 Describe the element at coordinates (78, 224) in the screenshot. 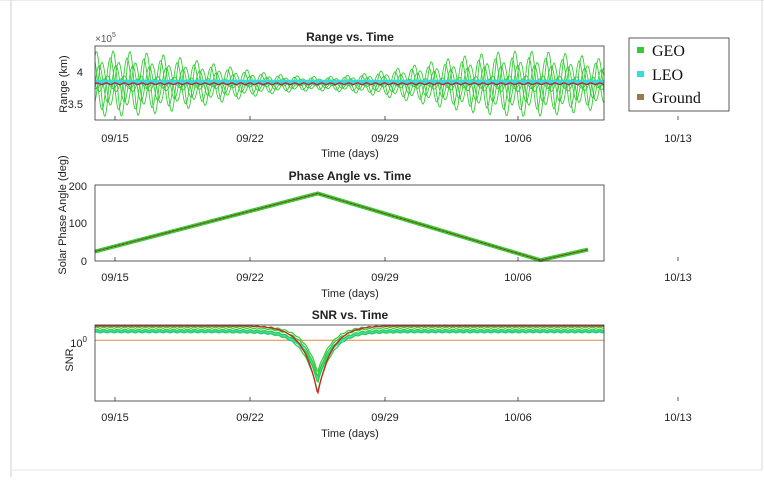

I see `phase-ytick-100: 100` at that location.